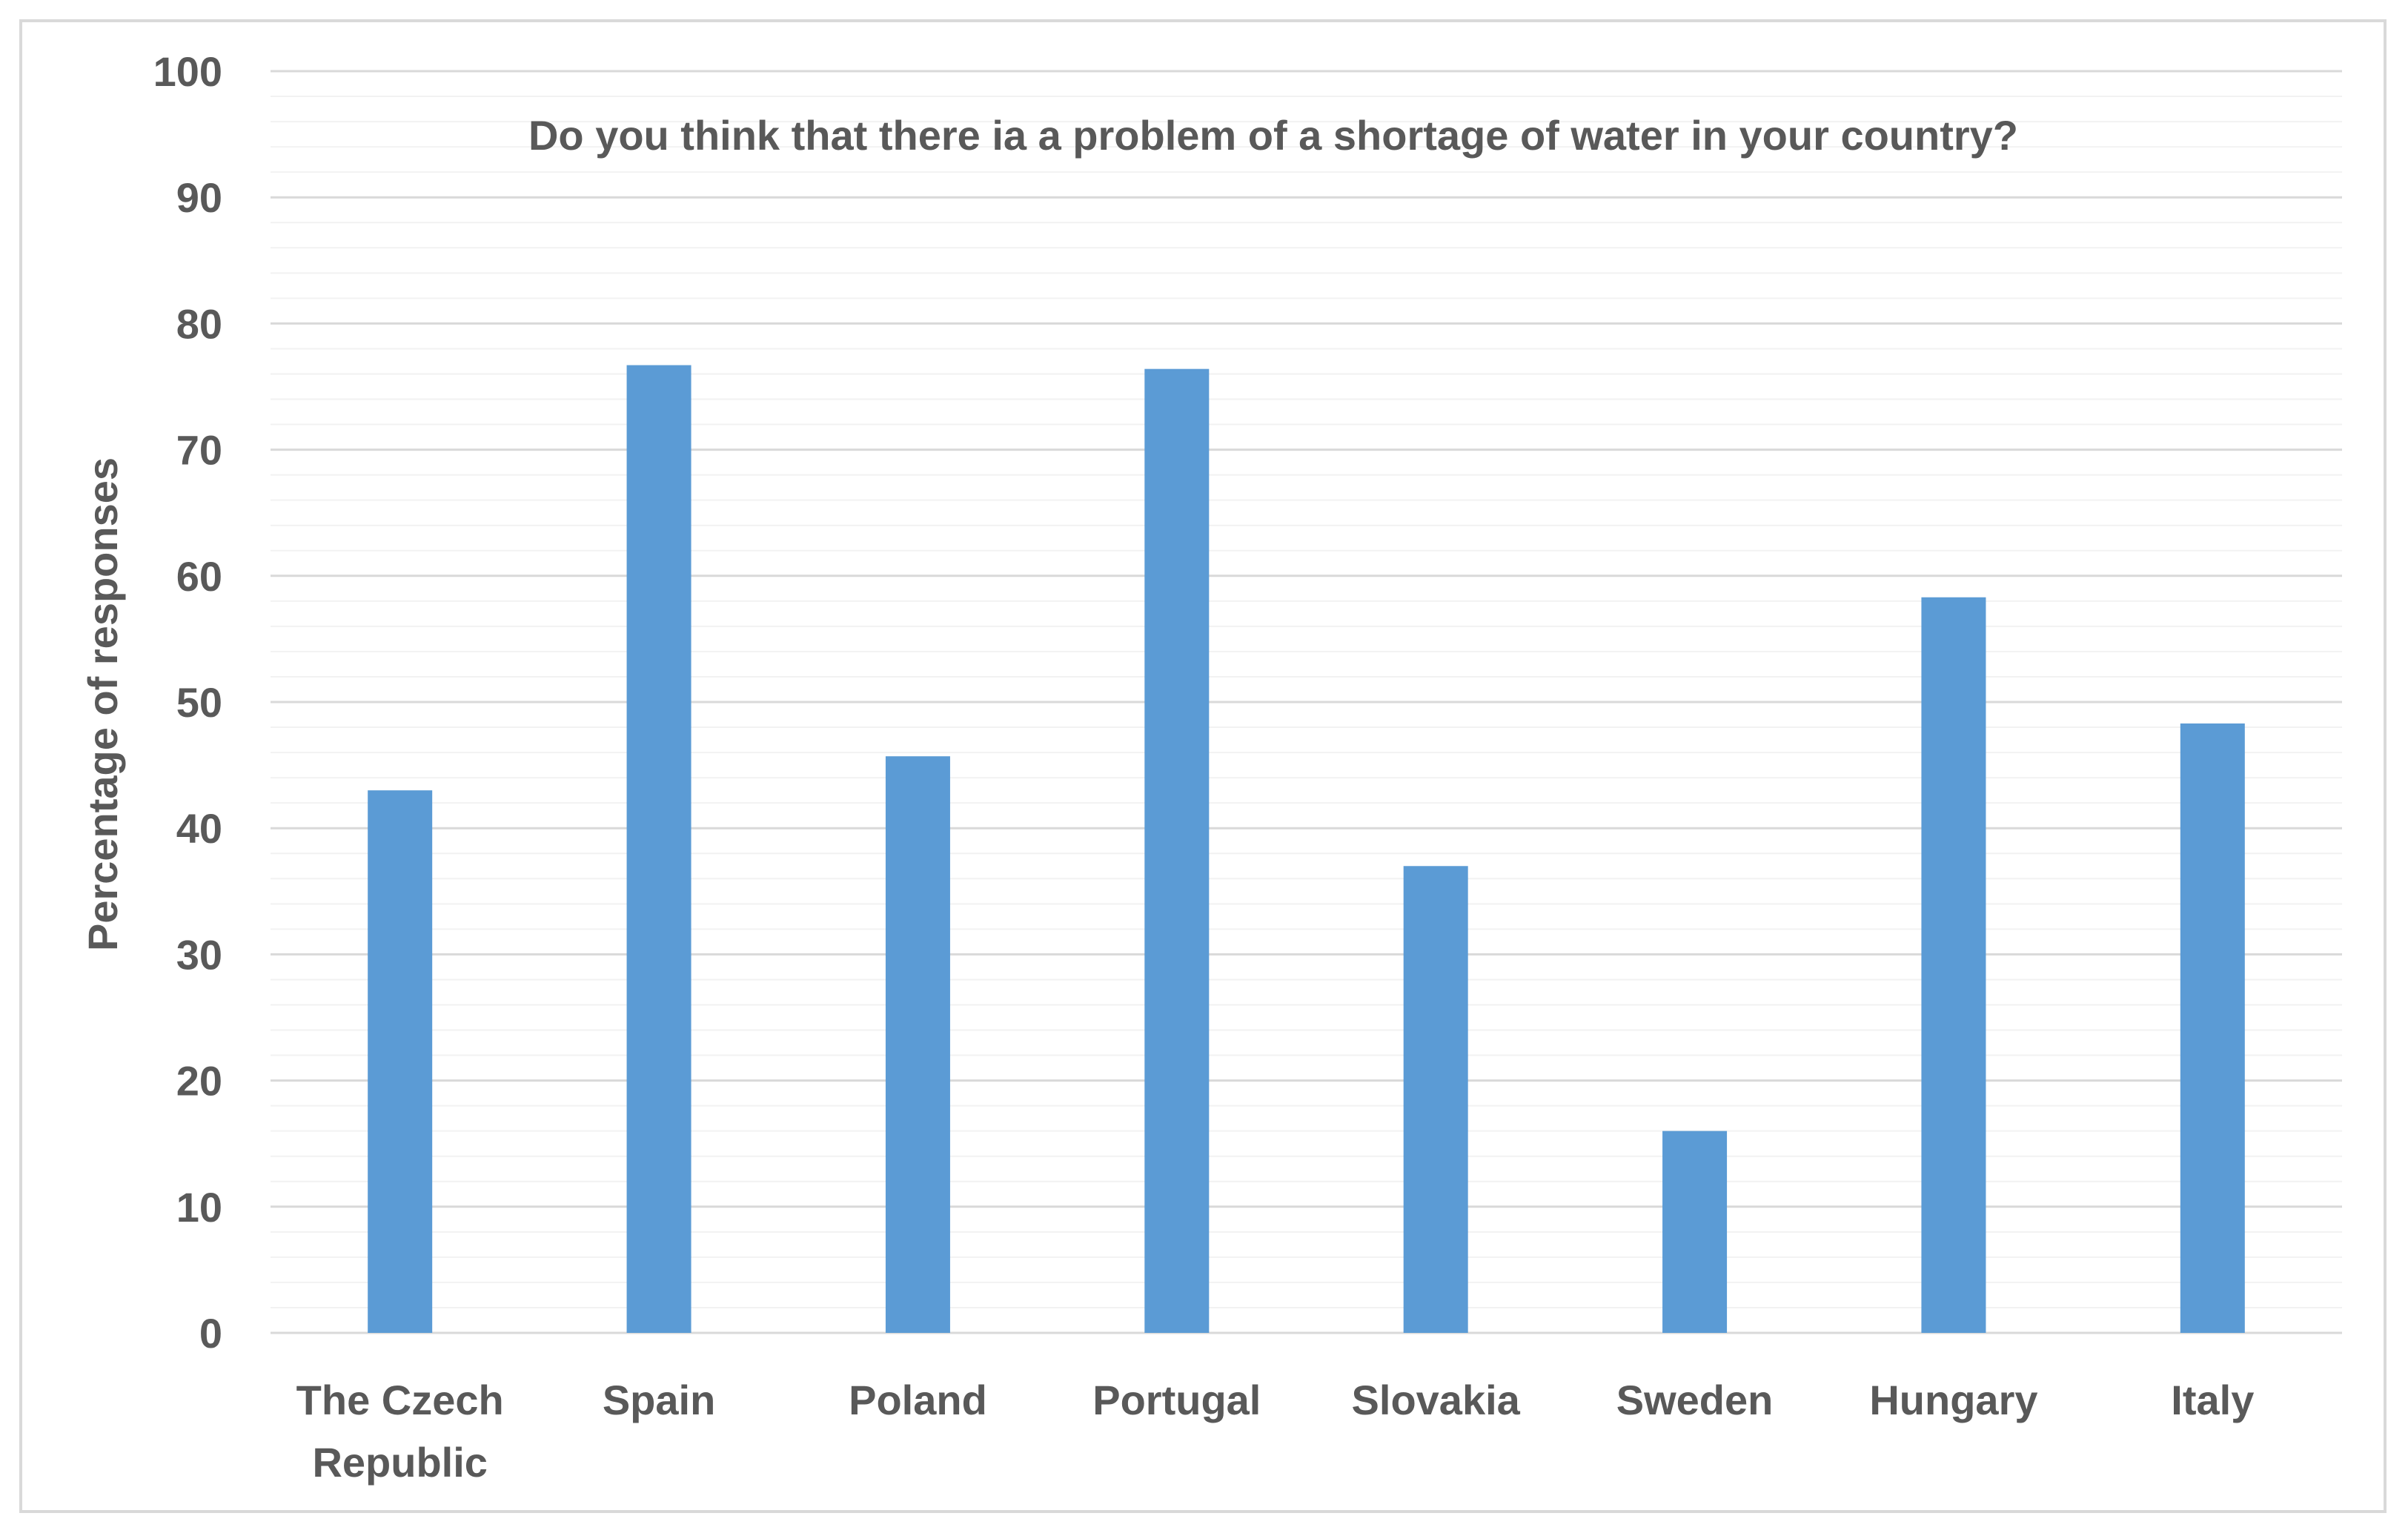 Image resolution: width=2408 pixels, height=1536 pixels. I want to click on y-tick-label: 100, so click(188, 71).